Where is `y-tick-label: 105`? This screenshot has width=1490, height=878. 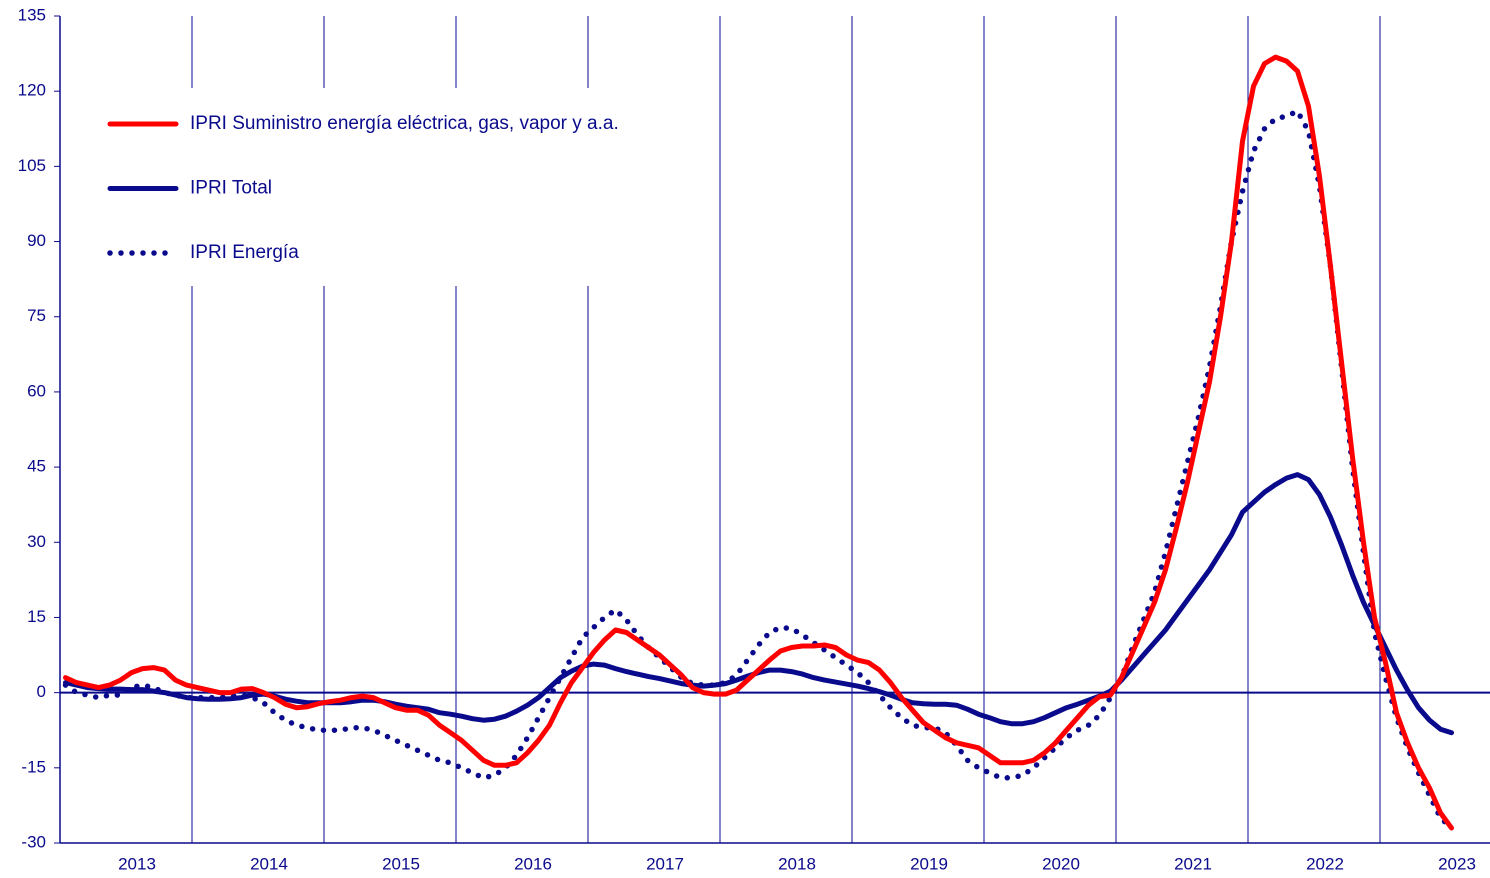
y-tick-label: 105 is located at coordinates (32, 165).